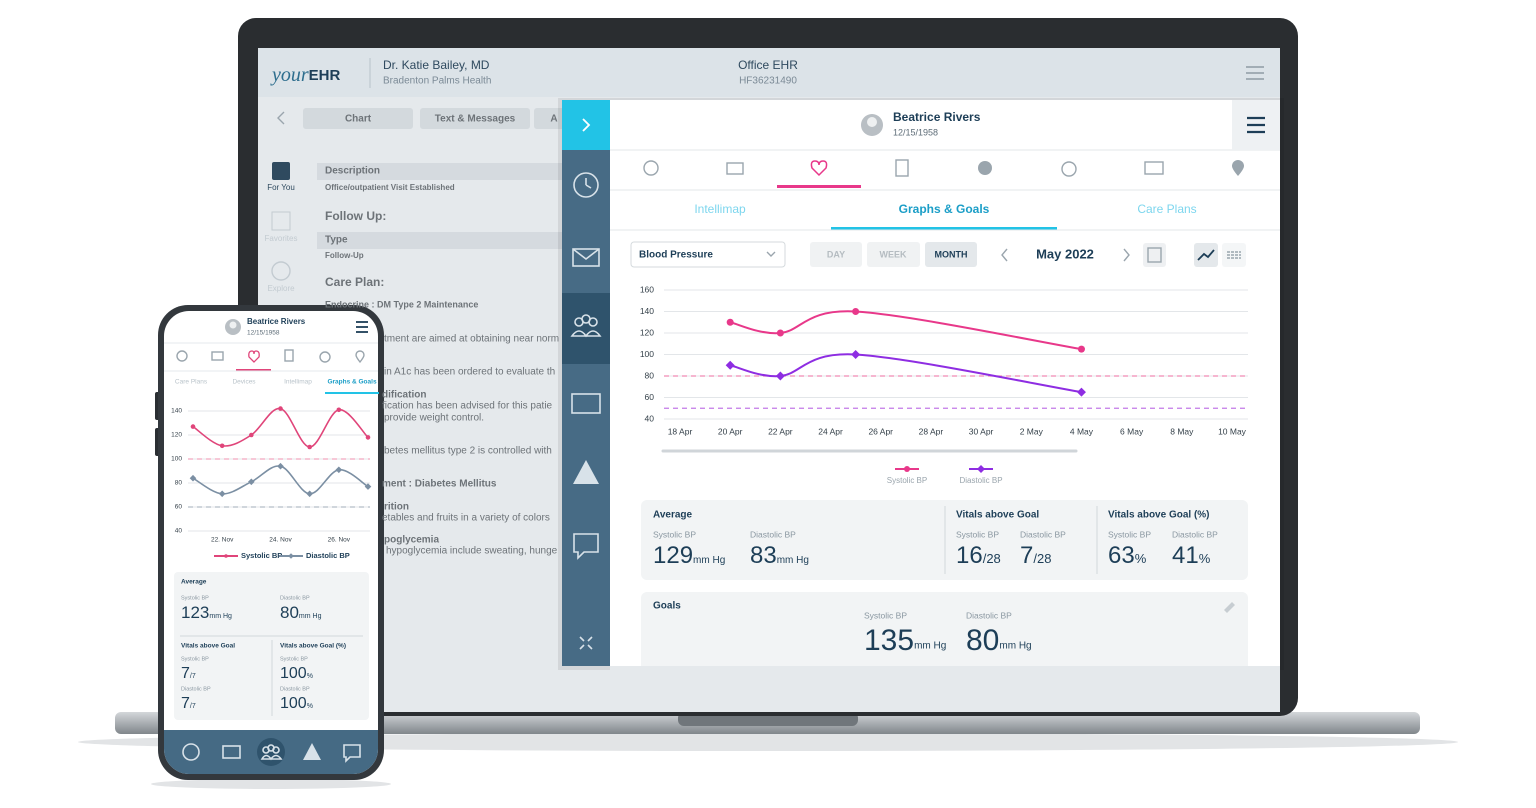  What do you see at coordinates (469, 372) in the screenshot?
I see `content-text: in A1c has been ordered to evaluate th` at bounding box center [469, 372].